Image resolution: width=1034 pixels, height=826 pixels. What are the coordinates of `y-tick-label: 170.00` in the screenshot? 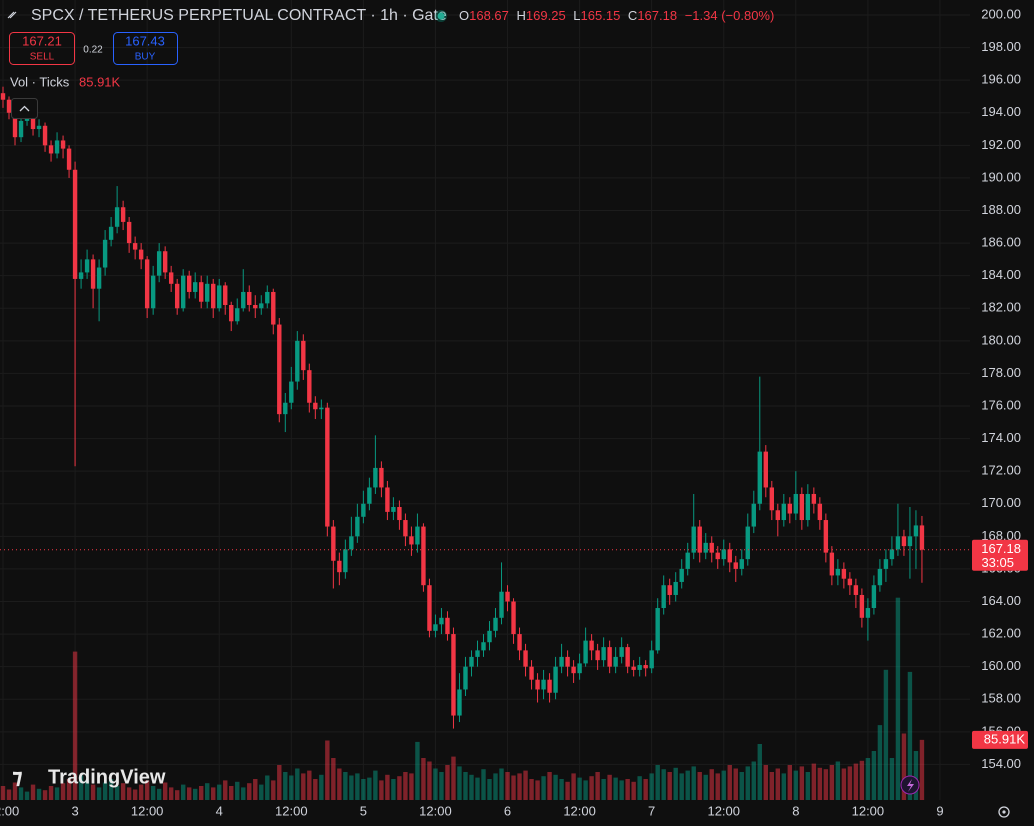 It's located at (1001, 502).